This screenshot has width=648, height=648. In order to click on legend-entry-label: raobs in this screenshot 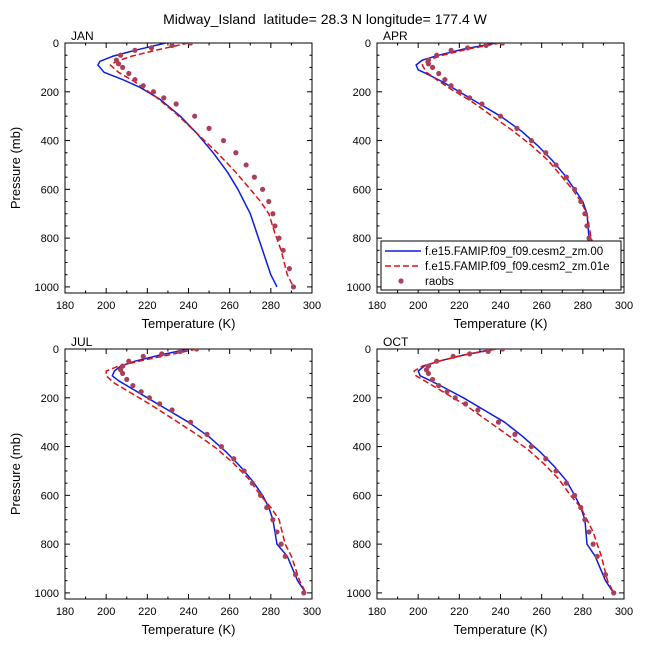, I will do `click(439, 282)`.